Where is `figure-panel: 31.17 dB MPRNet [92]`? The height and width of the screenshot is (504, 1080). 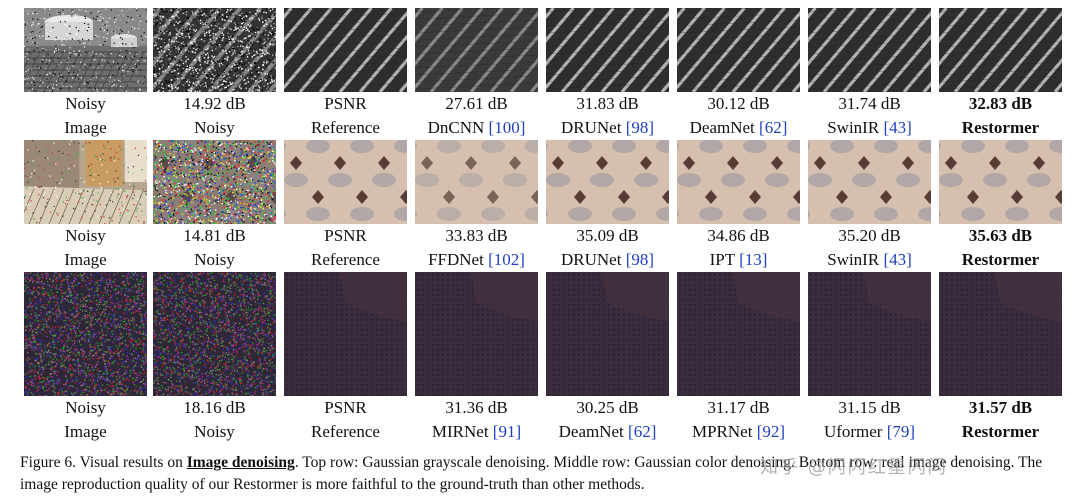 figure-panel: 31.17 dB MPRNet [92] is located at coordinates (738, 358).